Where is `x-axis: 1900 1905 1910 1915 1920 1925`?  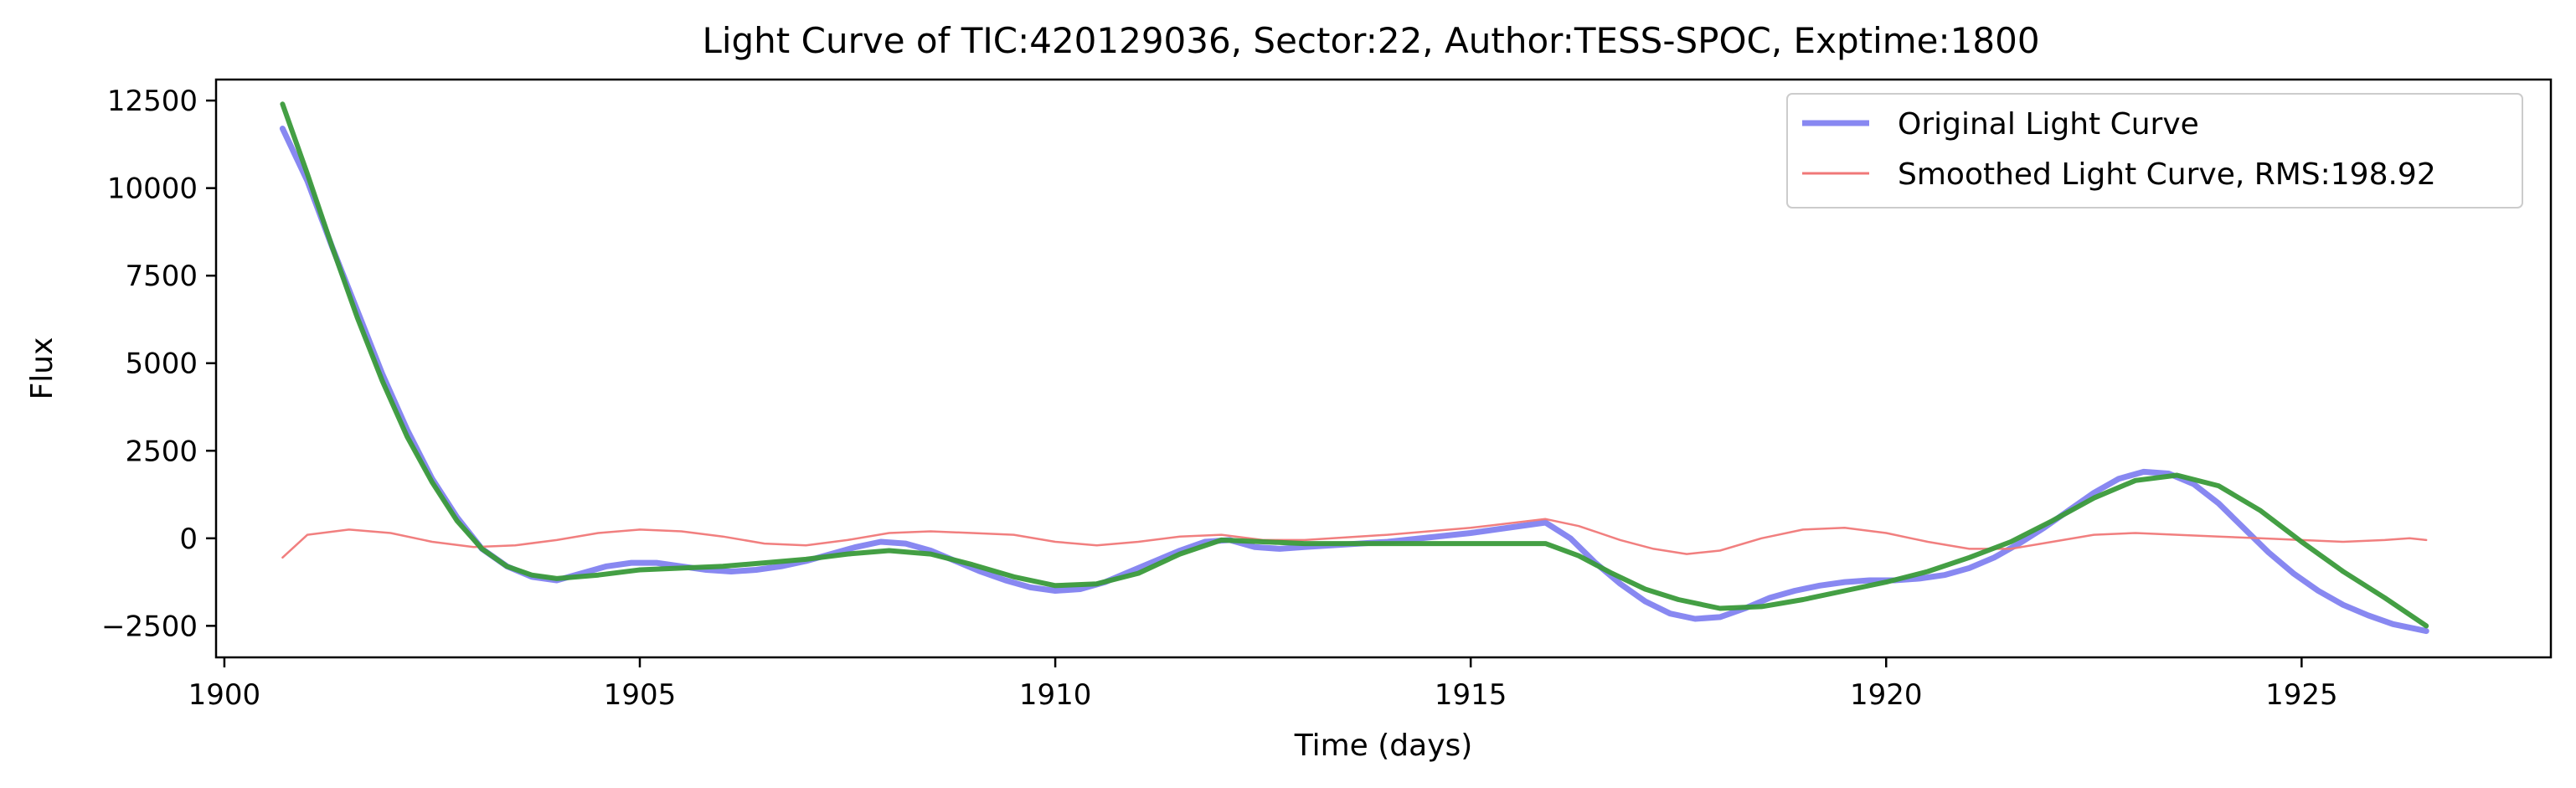 x-axis: 1900 1905 1910 1915 1920 1925 is located at coordinates (1263, 684).